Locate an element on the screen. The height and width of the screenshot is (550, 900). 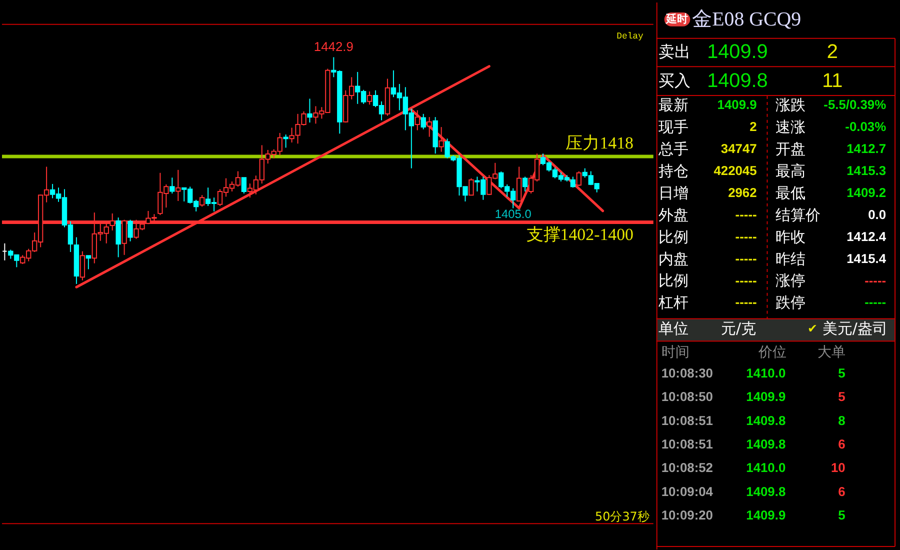
text: 8 is located at coordinates (842, 420).